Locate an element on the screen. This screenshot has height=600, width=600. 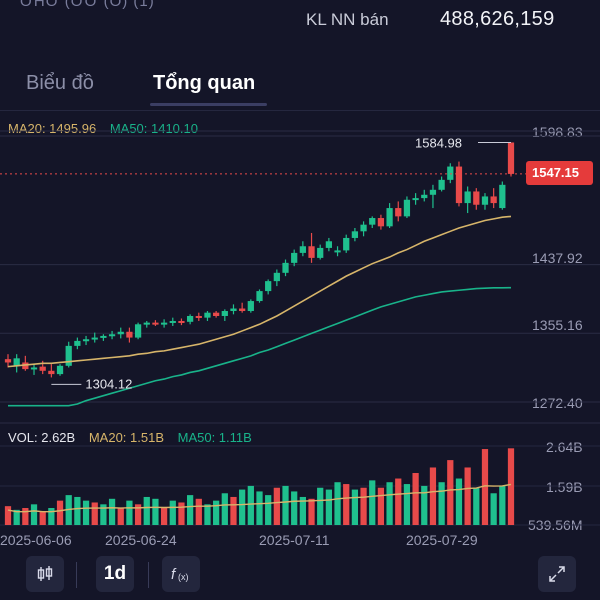
chart-toolbar: 1d f (x) is located at coordinates (300, 576).